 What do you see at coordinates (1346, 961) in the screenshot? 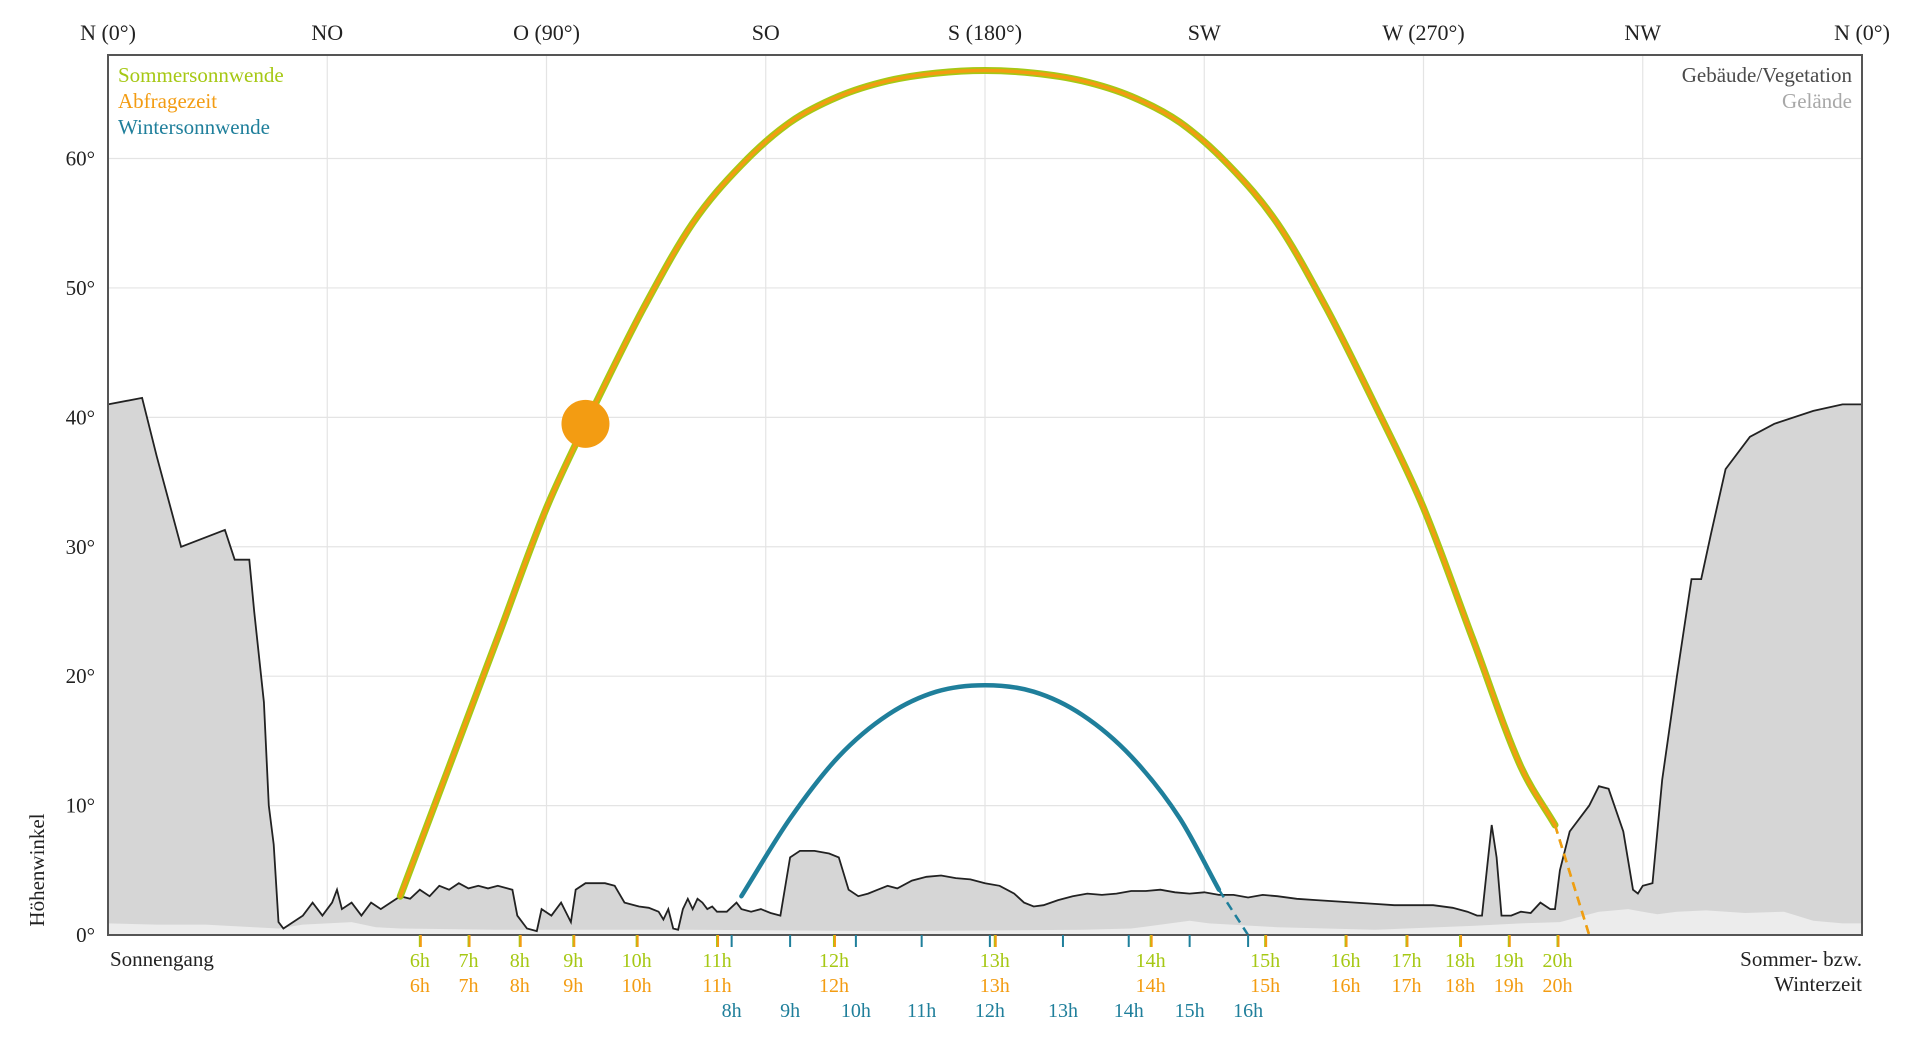
I see `summer-time-label-16h: 16h` at bounding box center [1346, 961].